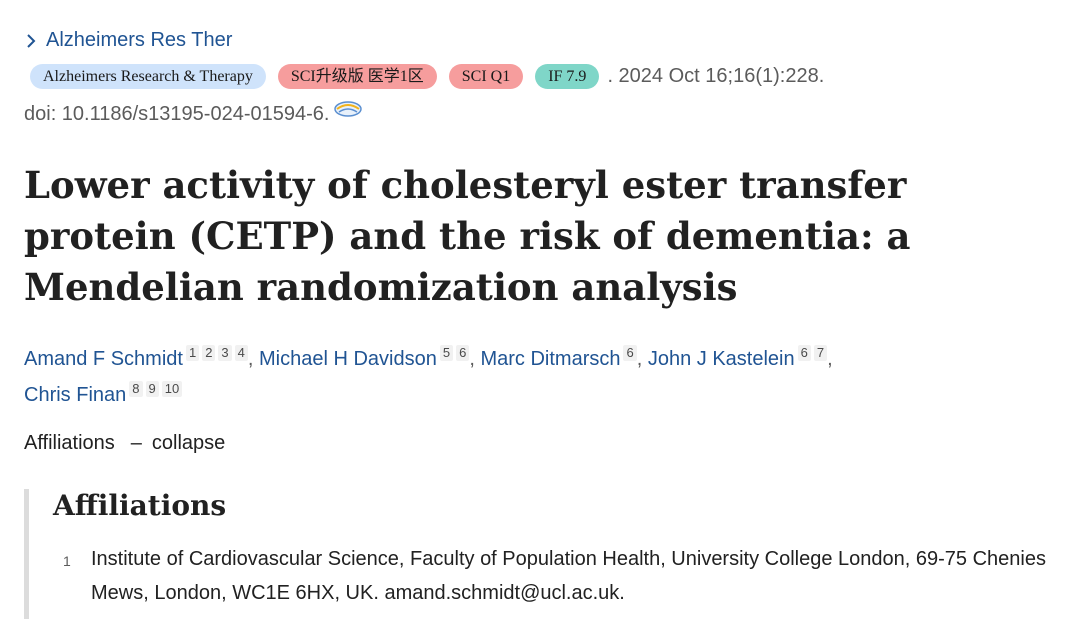  I want to click on author-item: Michael H Davidson 5 6, so click(364, 357).